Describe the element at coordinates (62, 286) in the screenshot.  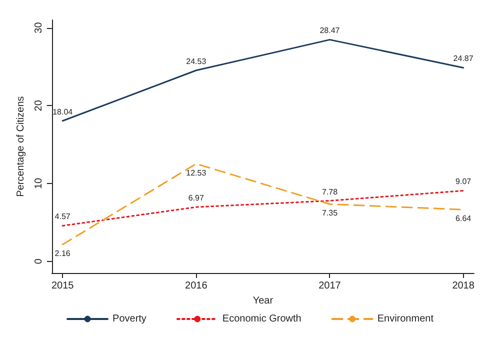
I see `x-tick-label: 2015` at that location.